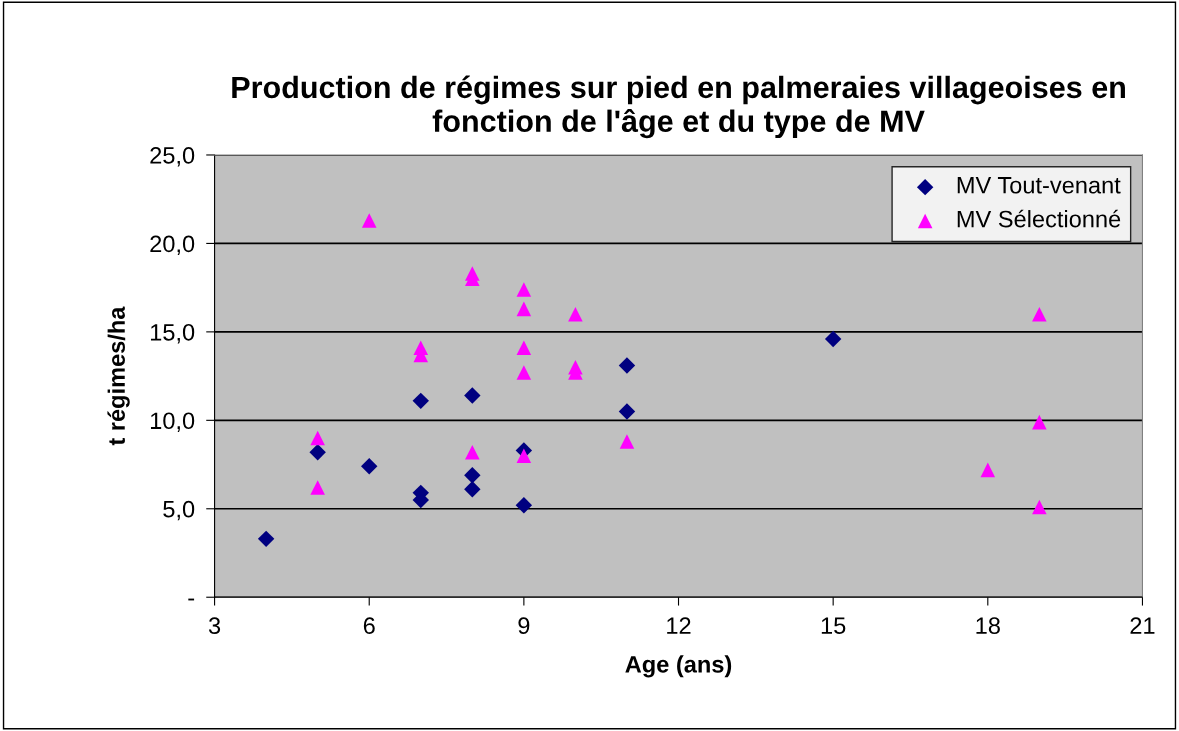 Image resolution: width=1179 pixels, height=731 pixels. I want to click on x-tick-label: 18, so click(988, 626).